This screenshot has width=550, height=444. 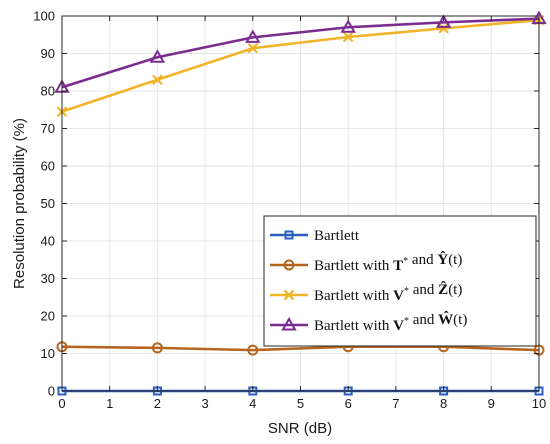 I want to click on legend-label: Bartlett with T* and Ŷ(t), so click(x=388, y=262).